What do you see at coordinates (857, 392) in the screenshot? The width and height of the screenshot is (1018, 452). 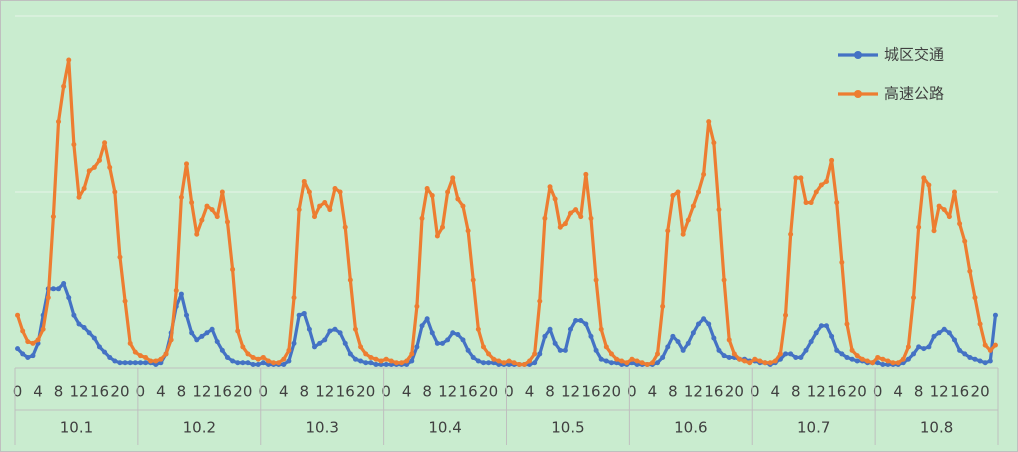 I see `x-tick-label: 20` at bounding box center [857, 392].